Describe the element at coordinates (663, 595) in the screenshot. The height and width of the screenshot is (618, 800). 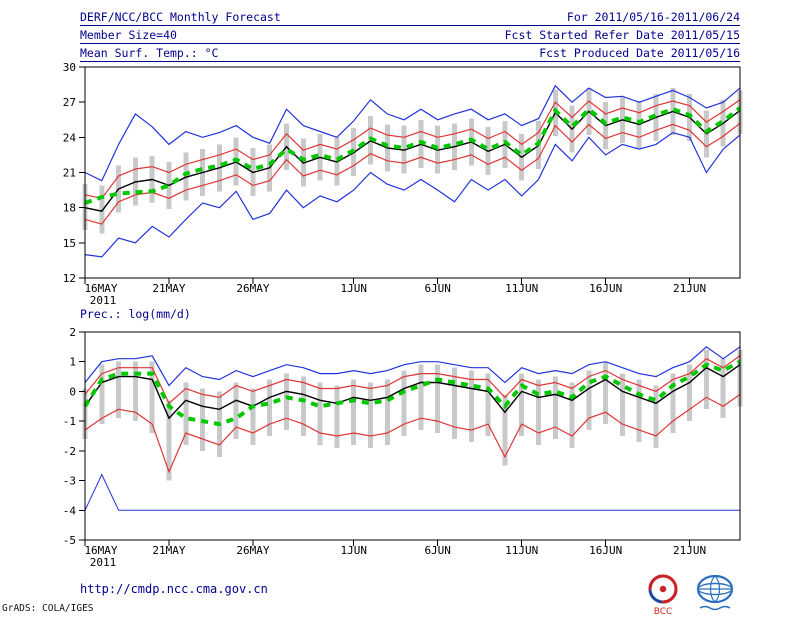
I see `bcc-logo: BCC` at that location.